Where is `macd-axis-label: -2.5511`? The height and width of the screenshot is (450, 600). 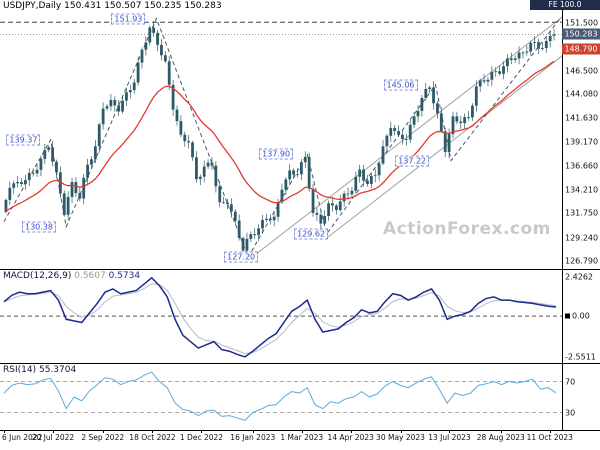 macd-axis-label: -2.5511 is located at coordinates (580, 357).